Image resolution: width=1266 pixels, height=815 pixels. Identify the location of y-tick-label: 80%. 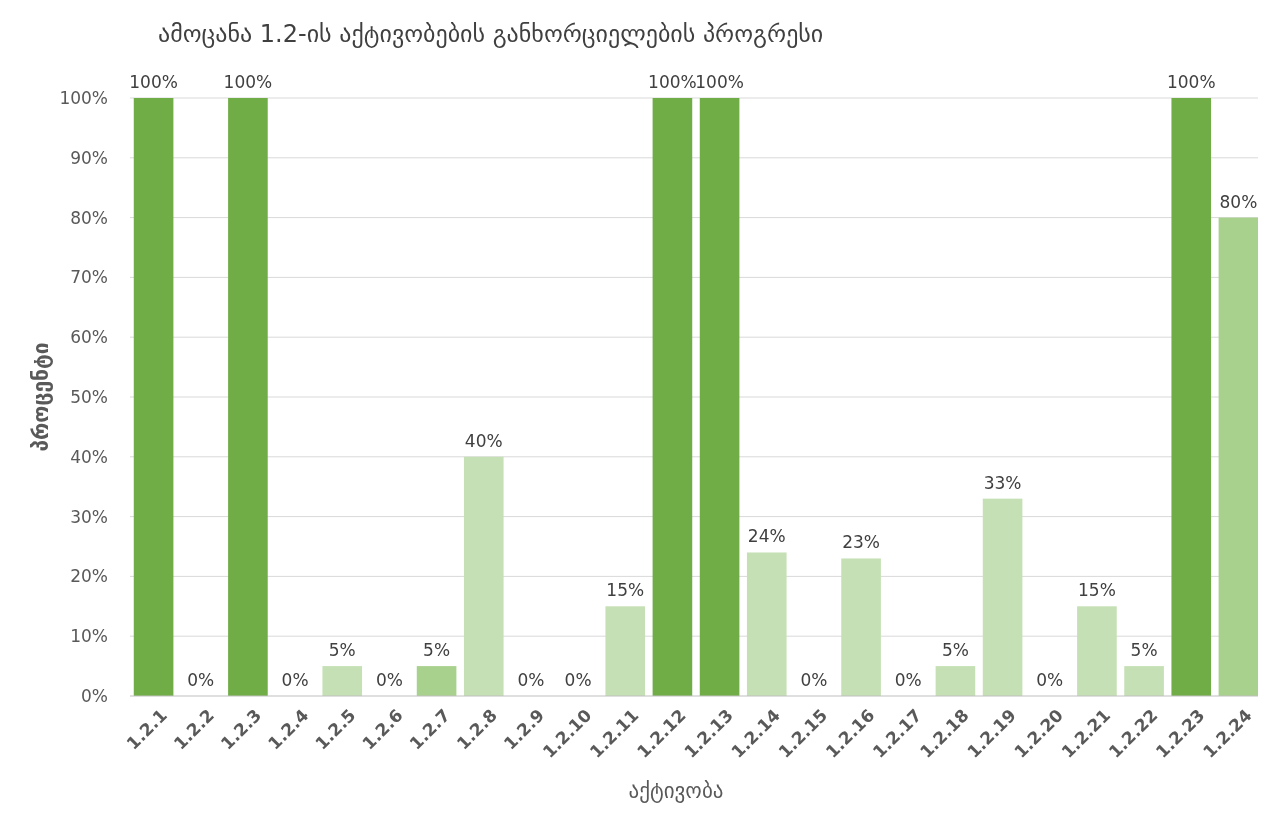
(89, 217).